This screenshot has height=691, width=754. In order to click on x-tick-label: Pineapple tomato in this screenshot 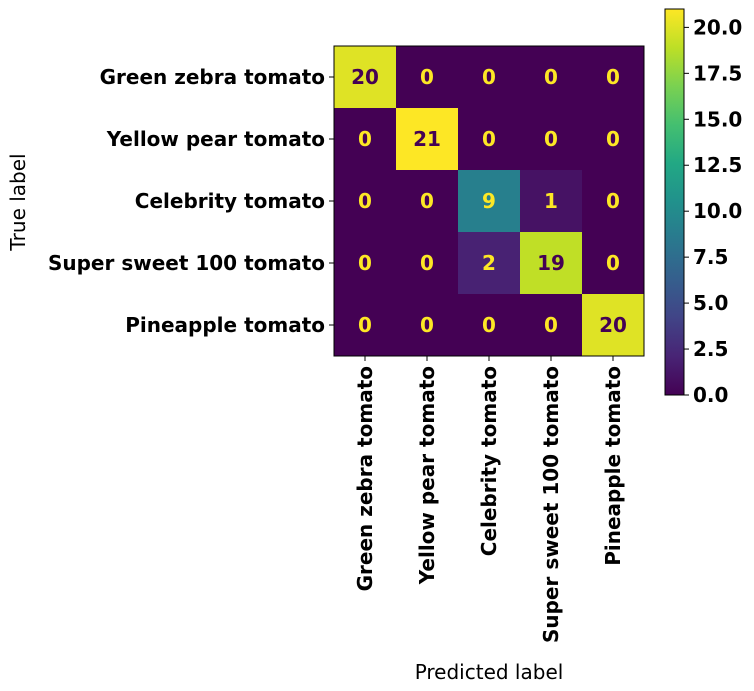, I will do `click(613, 466)`.